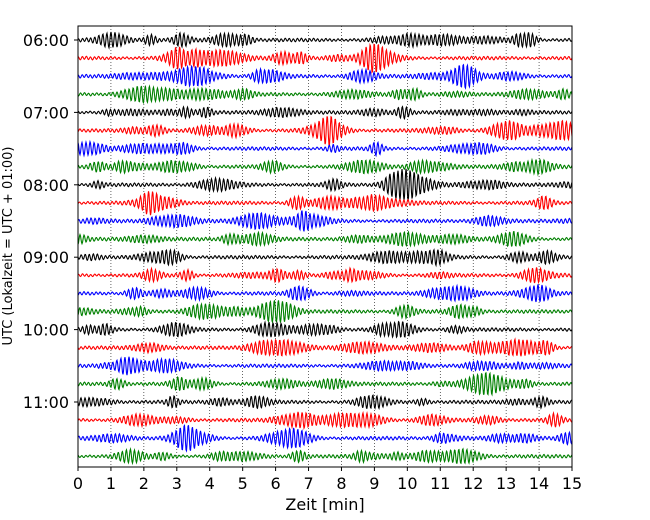 The height and width of the screenshot is (520, 650). I want to click on x-tick-label: 11, so click(440, 483).